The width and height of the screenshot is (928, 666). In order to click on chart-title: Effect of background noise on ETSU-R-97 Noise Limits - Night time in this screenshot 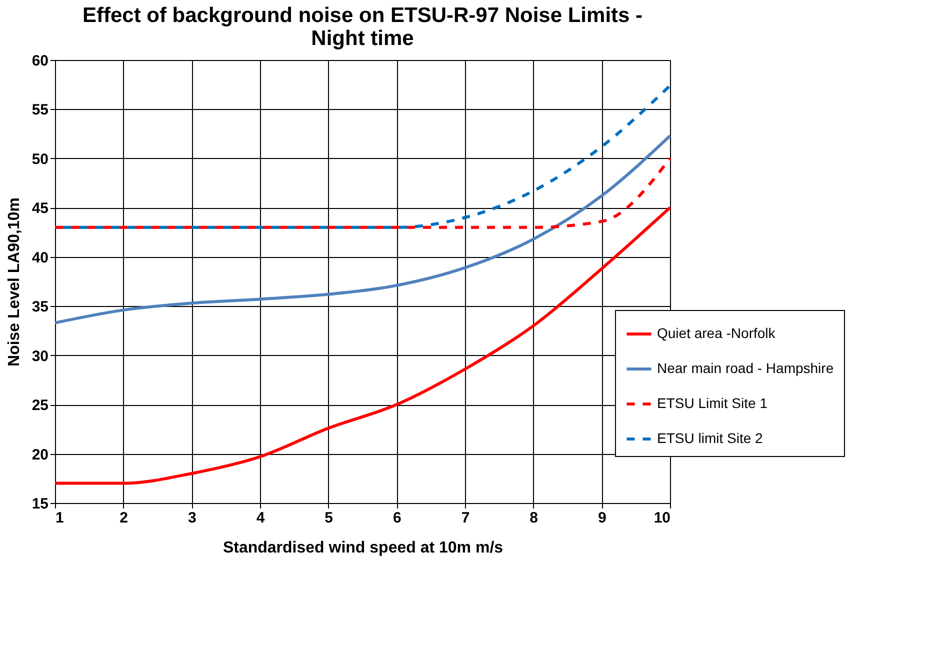, I will do `click(362, 27)`.